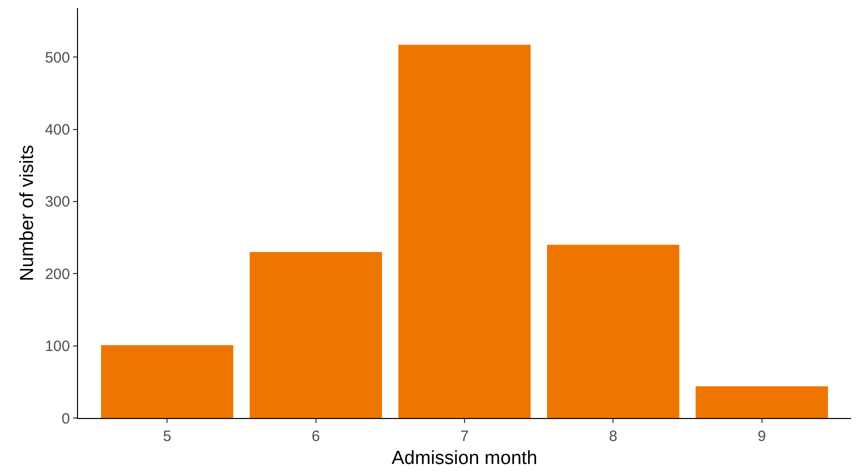 The width and height of the screenshot is (859, 475). Describe the element at coordinates (465, 458) in the screenshot. I see `x-axis-title: Admission month` at that location.